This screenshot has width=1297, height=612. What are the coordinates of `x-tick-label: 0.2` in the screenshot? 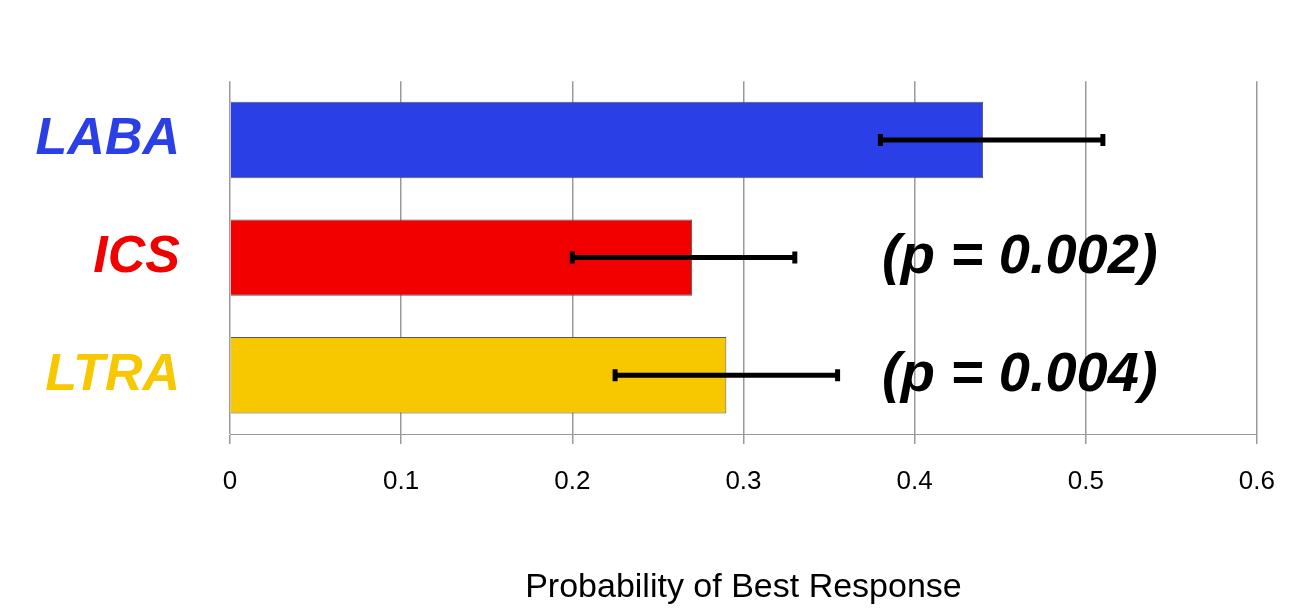 It's located at (572, 479).